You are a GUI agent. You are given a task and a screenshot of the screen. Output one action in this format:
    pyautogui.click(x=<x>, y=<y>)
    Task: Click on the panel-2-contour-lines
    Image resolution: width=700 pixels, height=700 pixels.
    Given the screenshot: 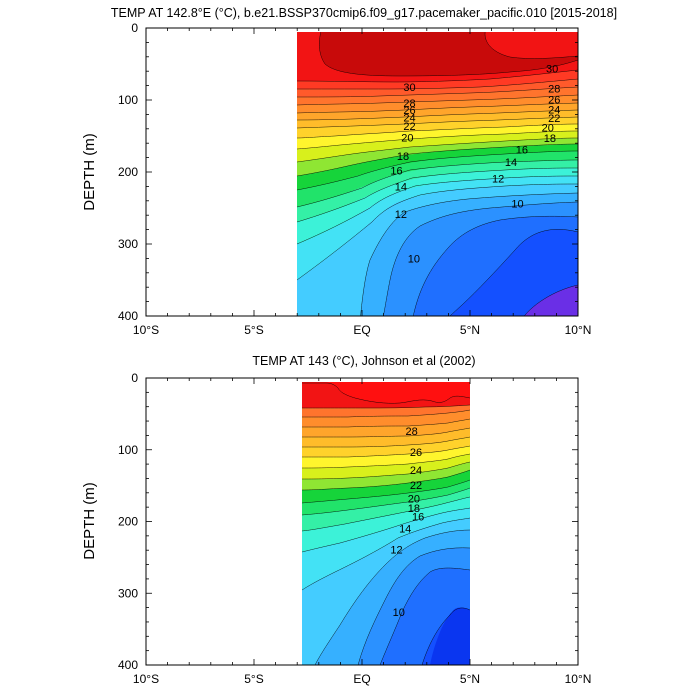 What is the action you would take?
    pyautogui.click(x=386, y=523)
    